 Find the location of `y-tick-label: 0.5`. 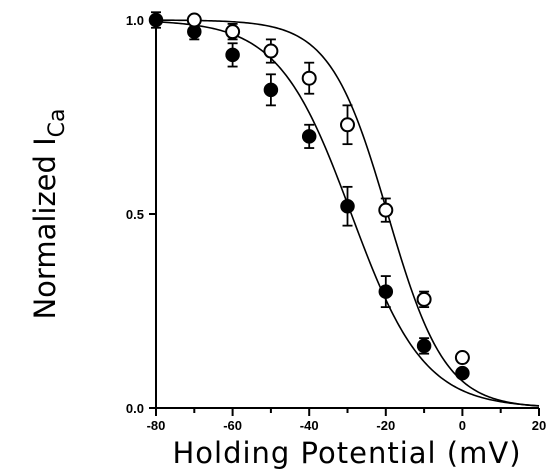

y-tick-label: 0.5 is located at coordinates (135, 214).